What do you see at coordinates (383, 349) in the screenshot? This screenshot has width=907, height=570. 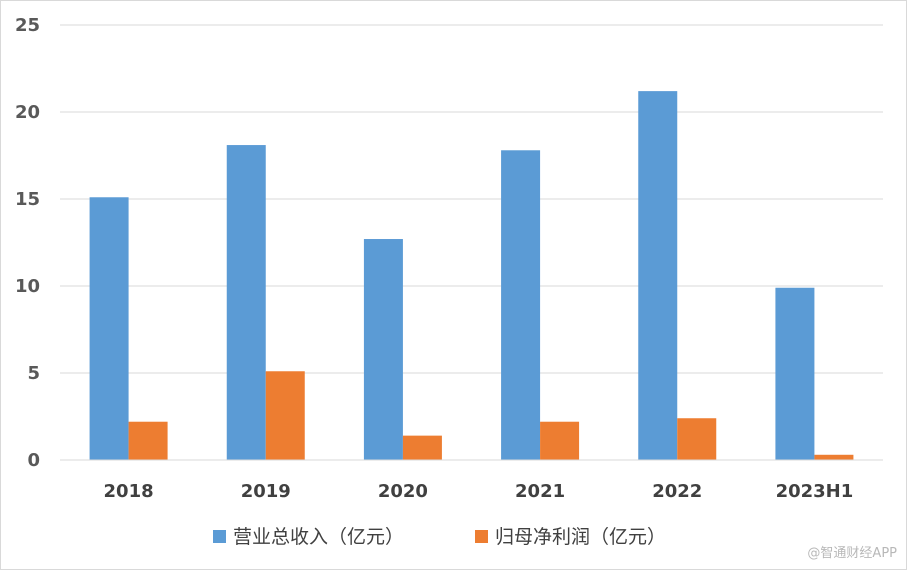 I see `bar-revenue-2020` at bounding box center [383, 349].